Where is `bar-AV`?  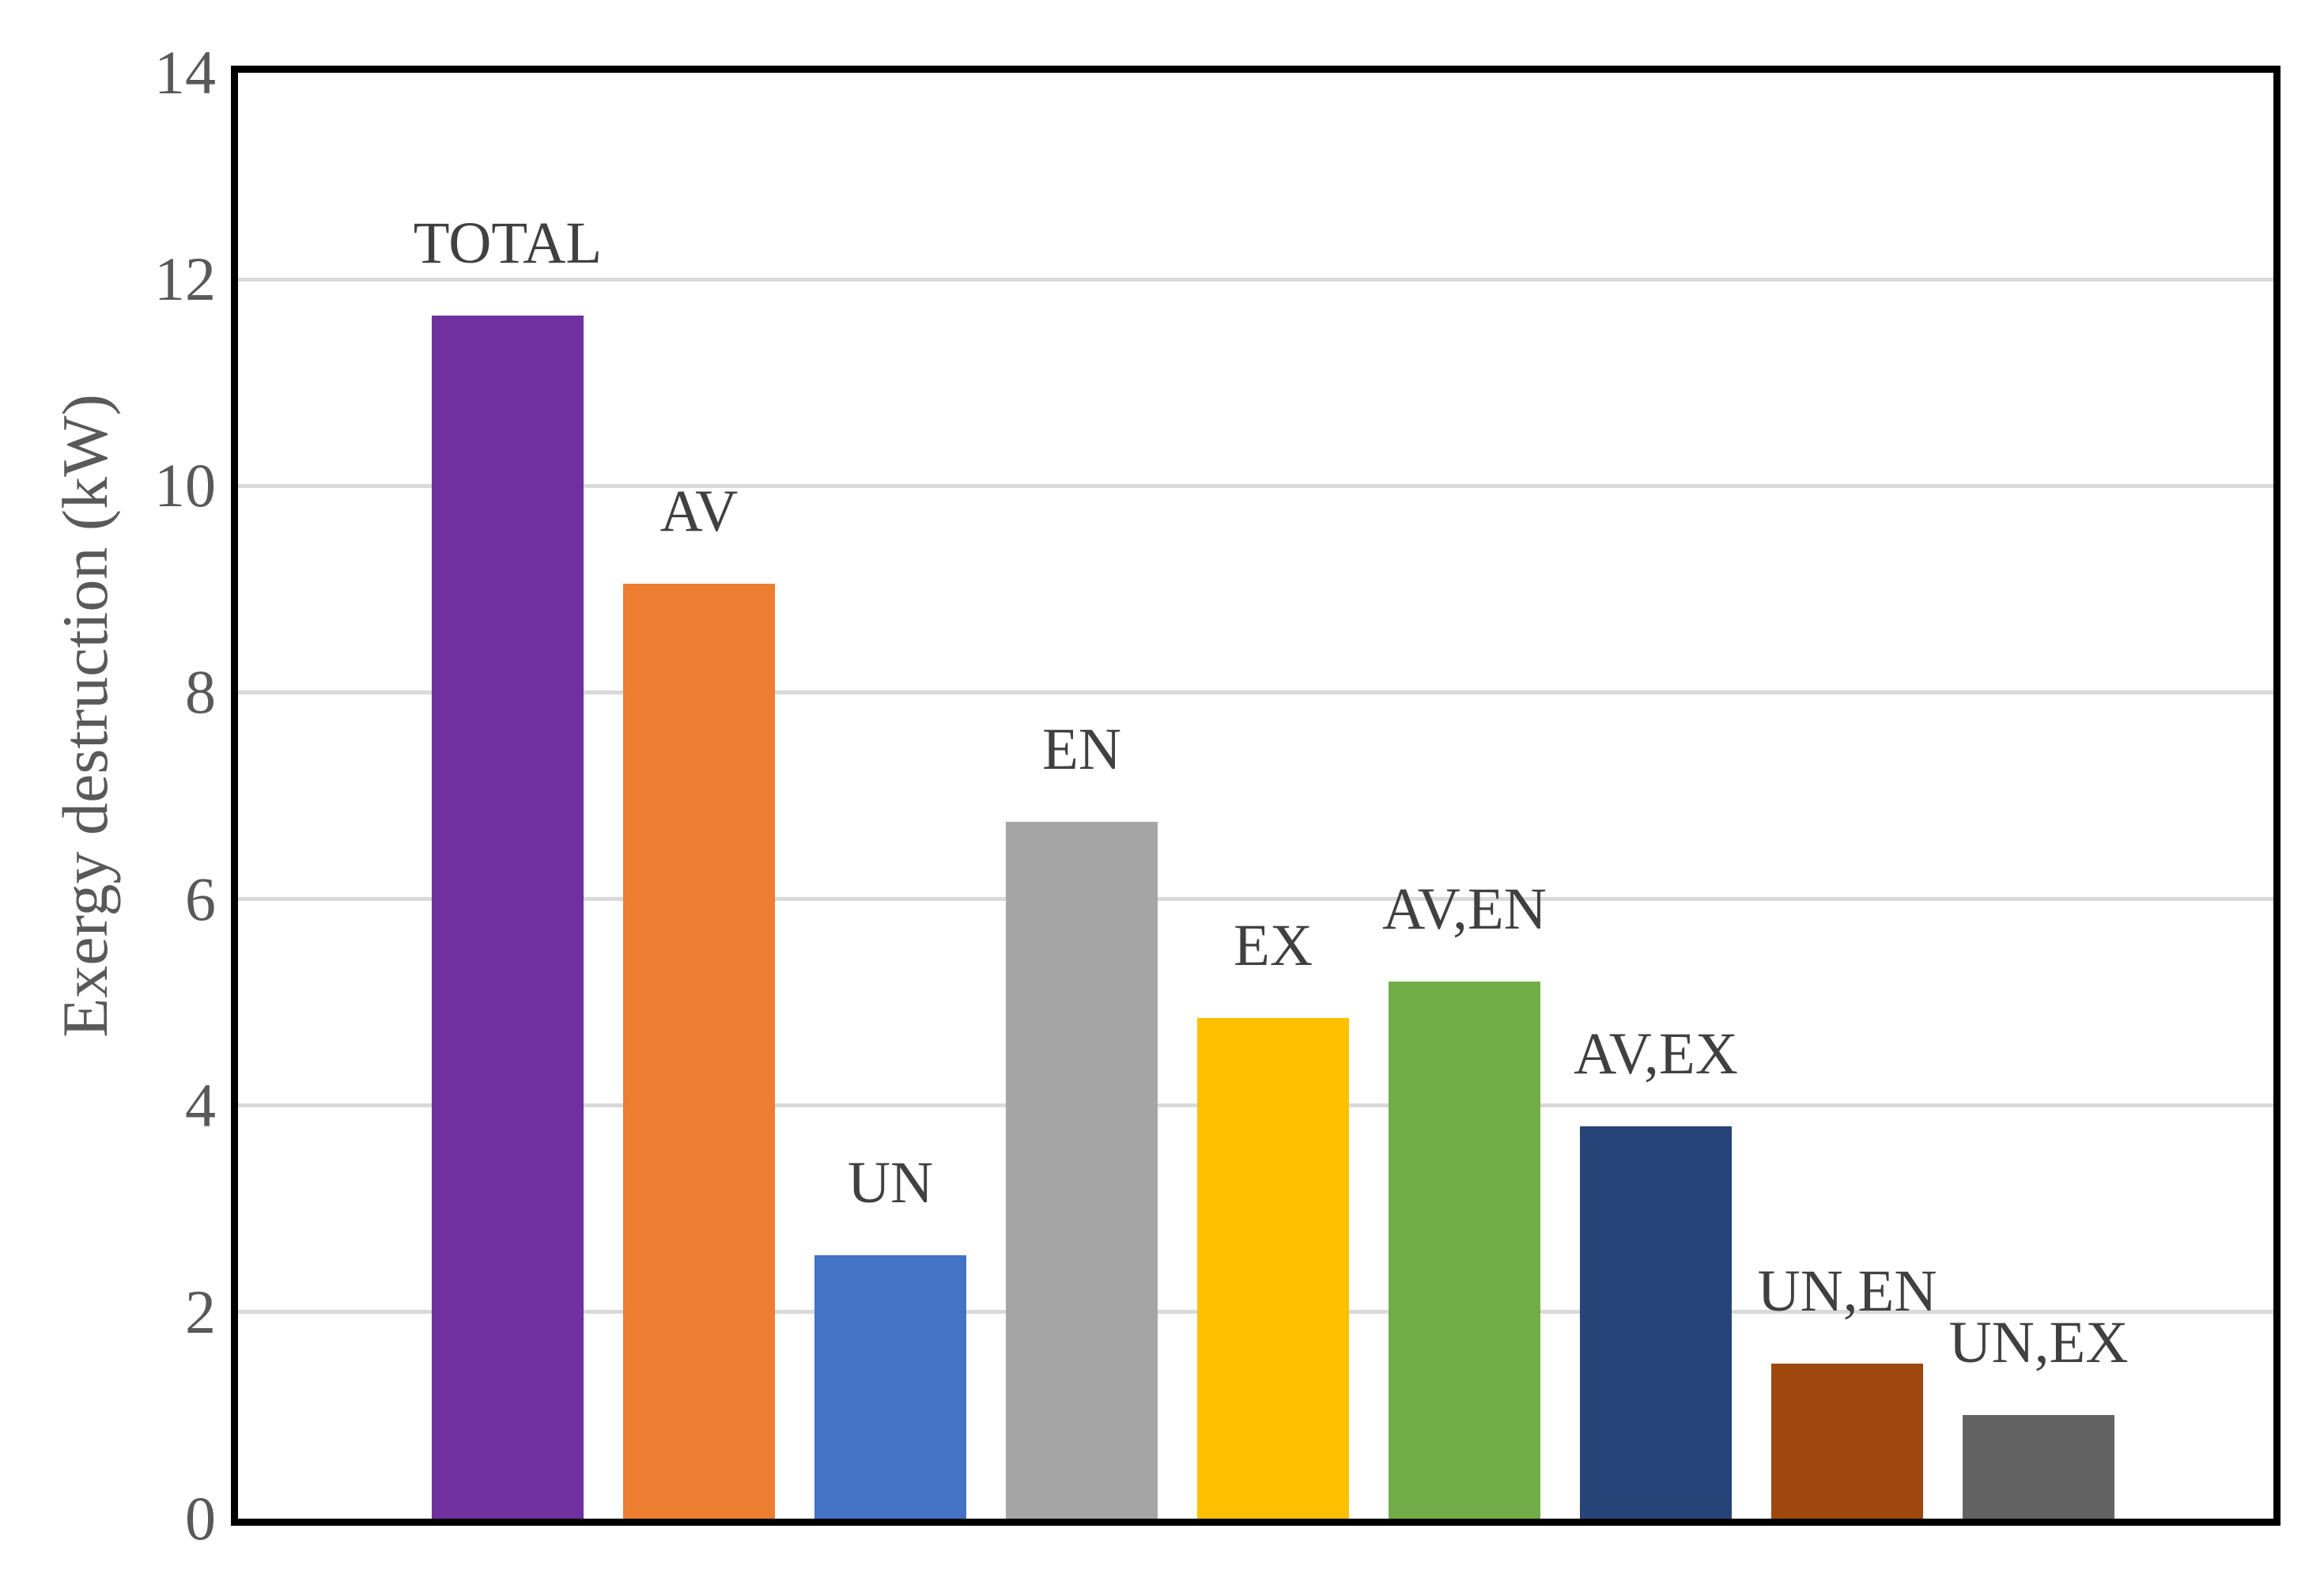 bar-AV is located at coordinates (699, 1051).